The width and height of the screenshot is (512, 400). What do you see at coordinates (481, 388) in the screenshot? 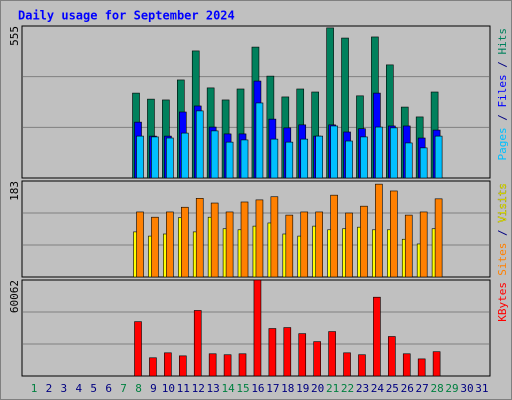
I see `x-tick-label: 31` at bounding box center [481, 388].